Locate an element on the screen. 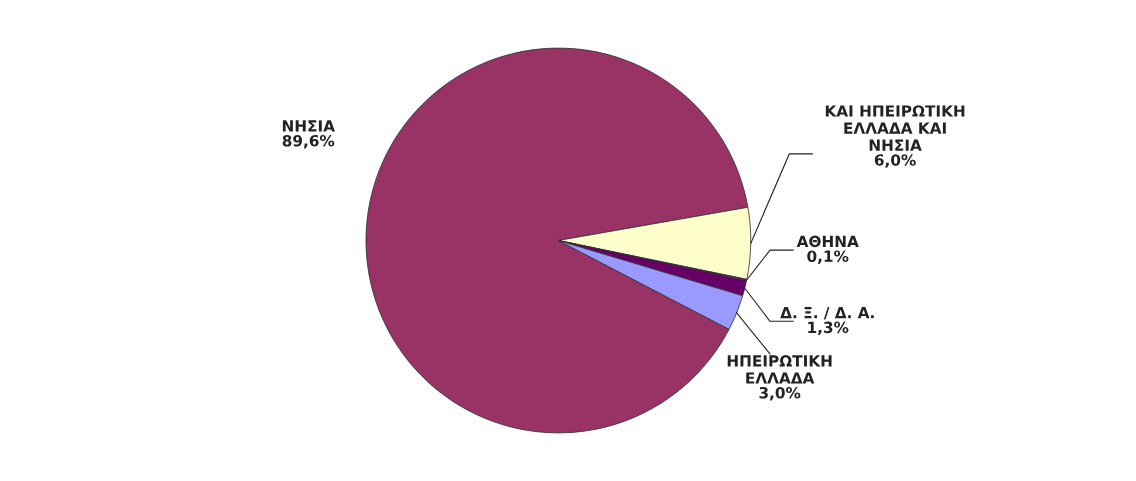  data-label: 89,6% is located at coordinates (308, 141).